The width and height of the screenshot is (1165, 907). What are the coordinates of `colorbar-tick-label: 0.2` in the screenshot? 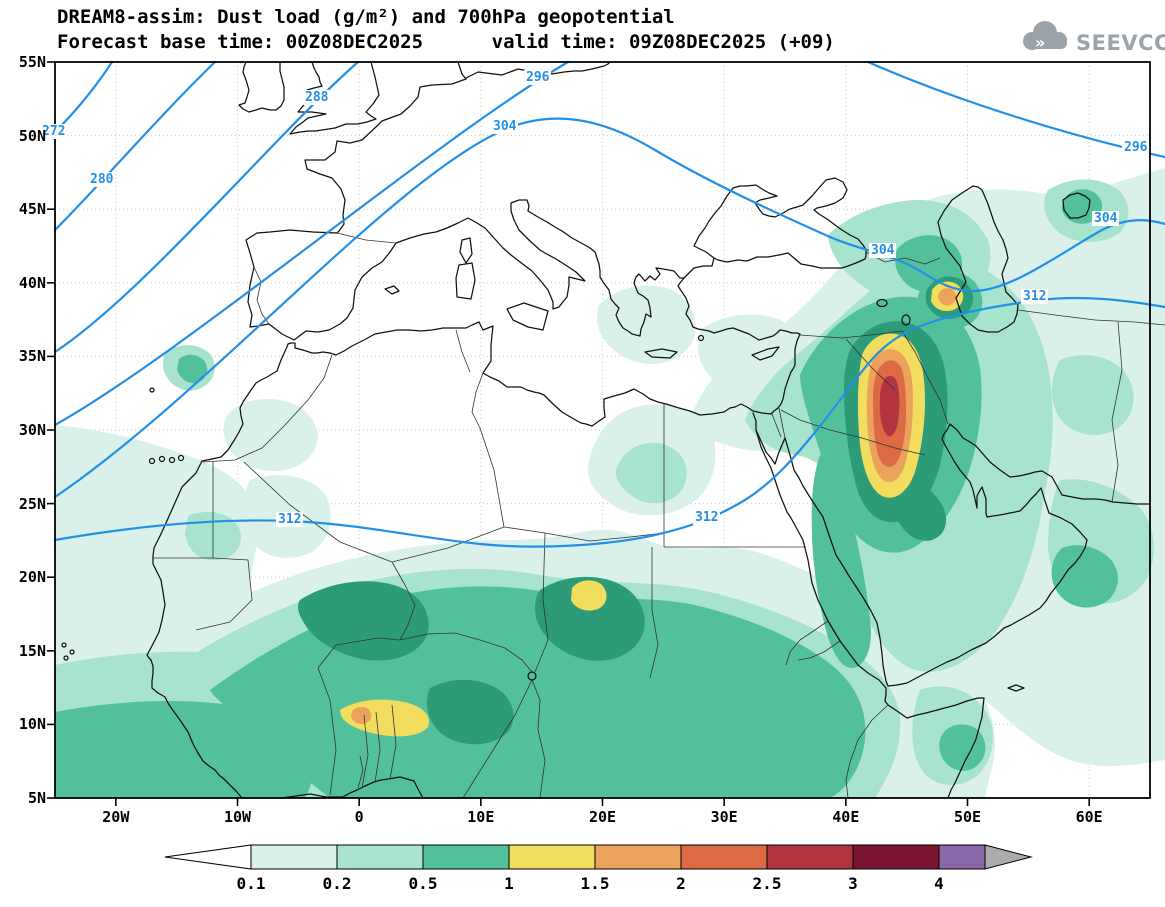 It's located at (337, 883).